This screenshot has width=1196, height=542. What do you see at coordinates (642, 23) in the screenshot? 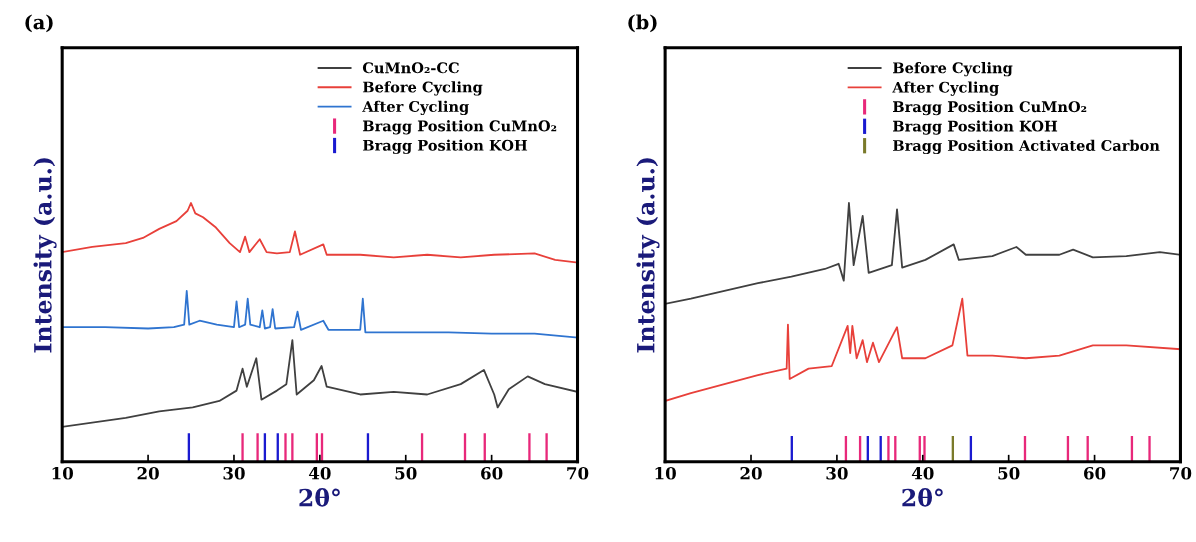
I see `chart-title: (b)` at bounding box center [642, 23].